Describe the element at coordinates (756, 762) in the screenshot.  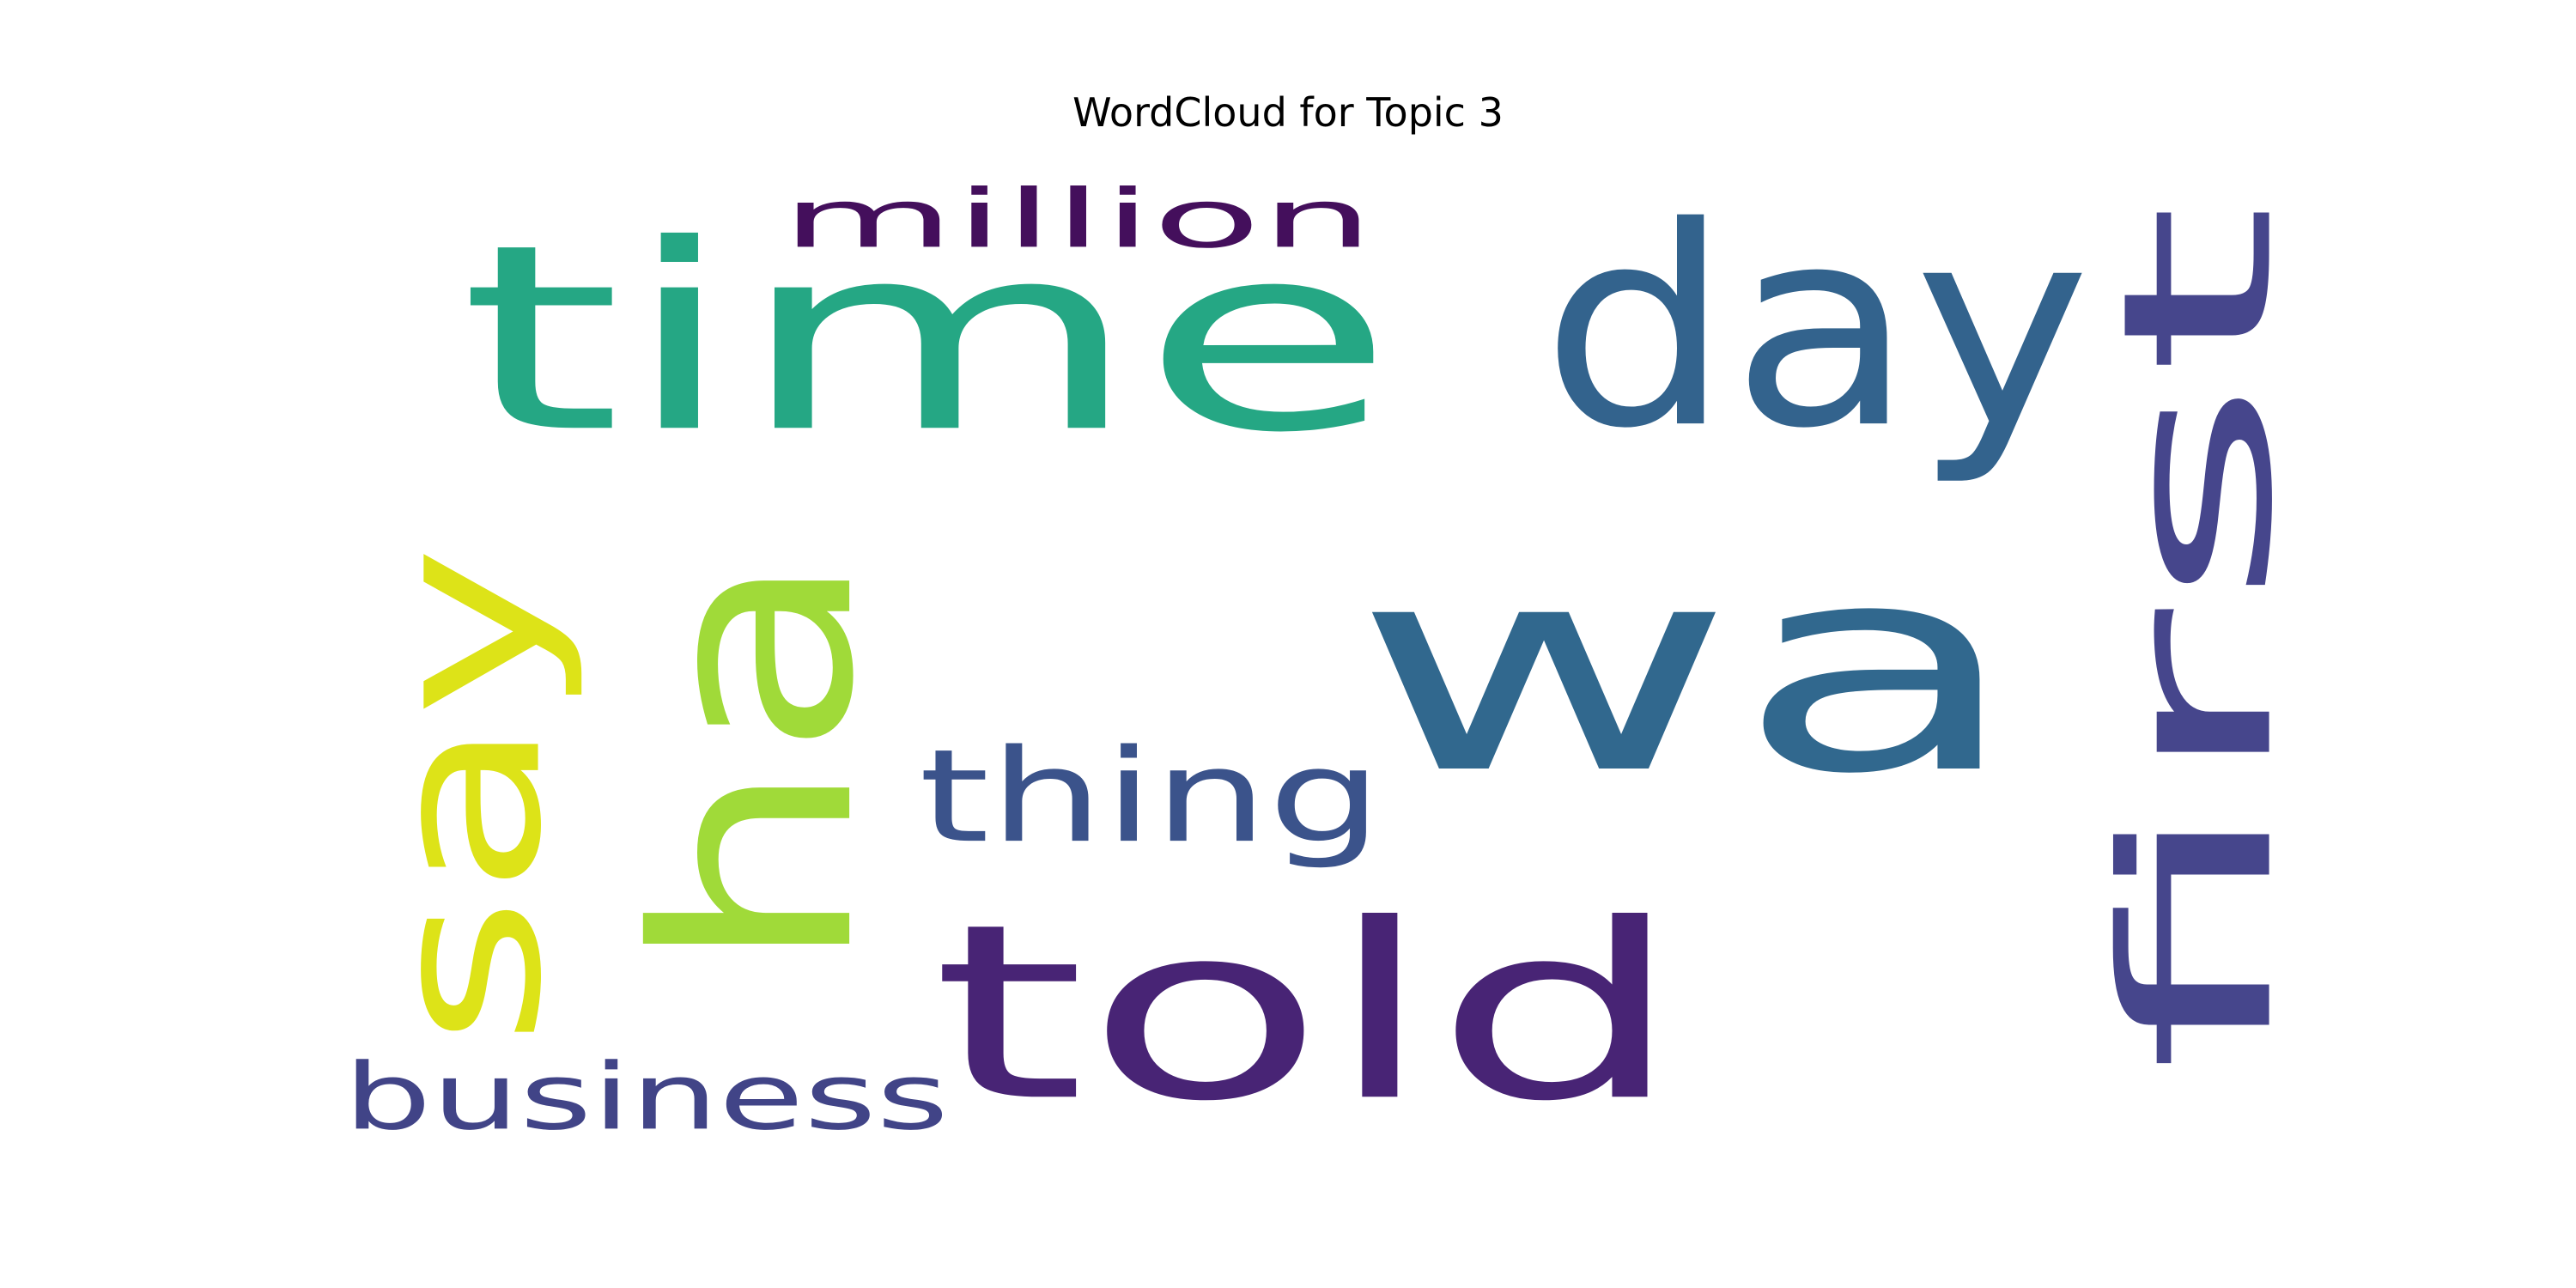
I see `word-ha: ha` at that location.